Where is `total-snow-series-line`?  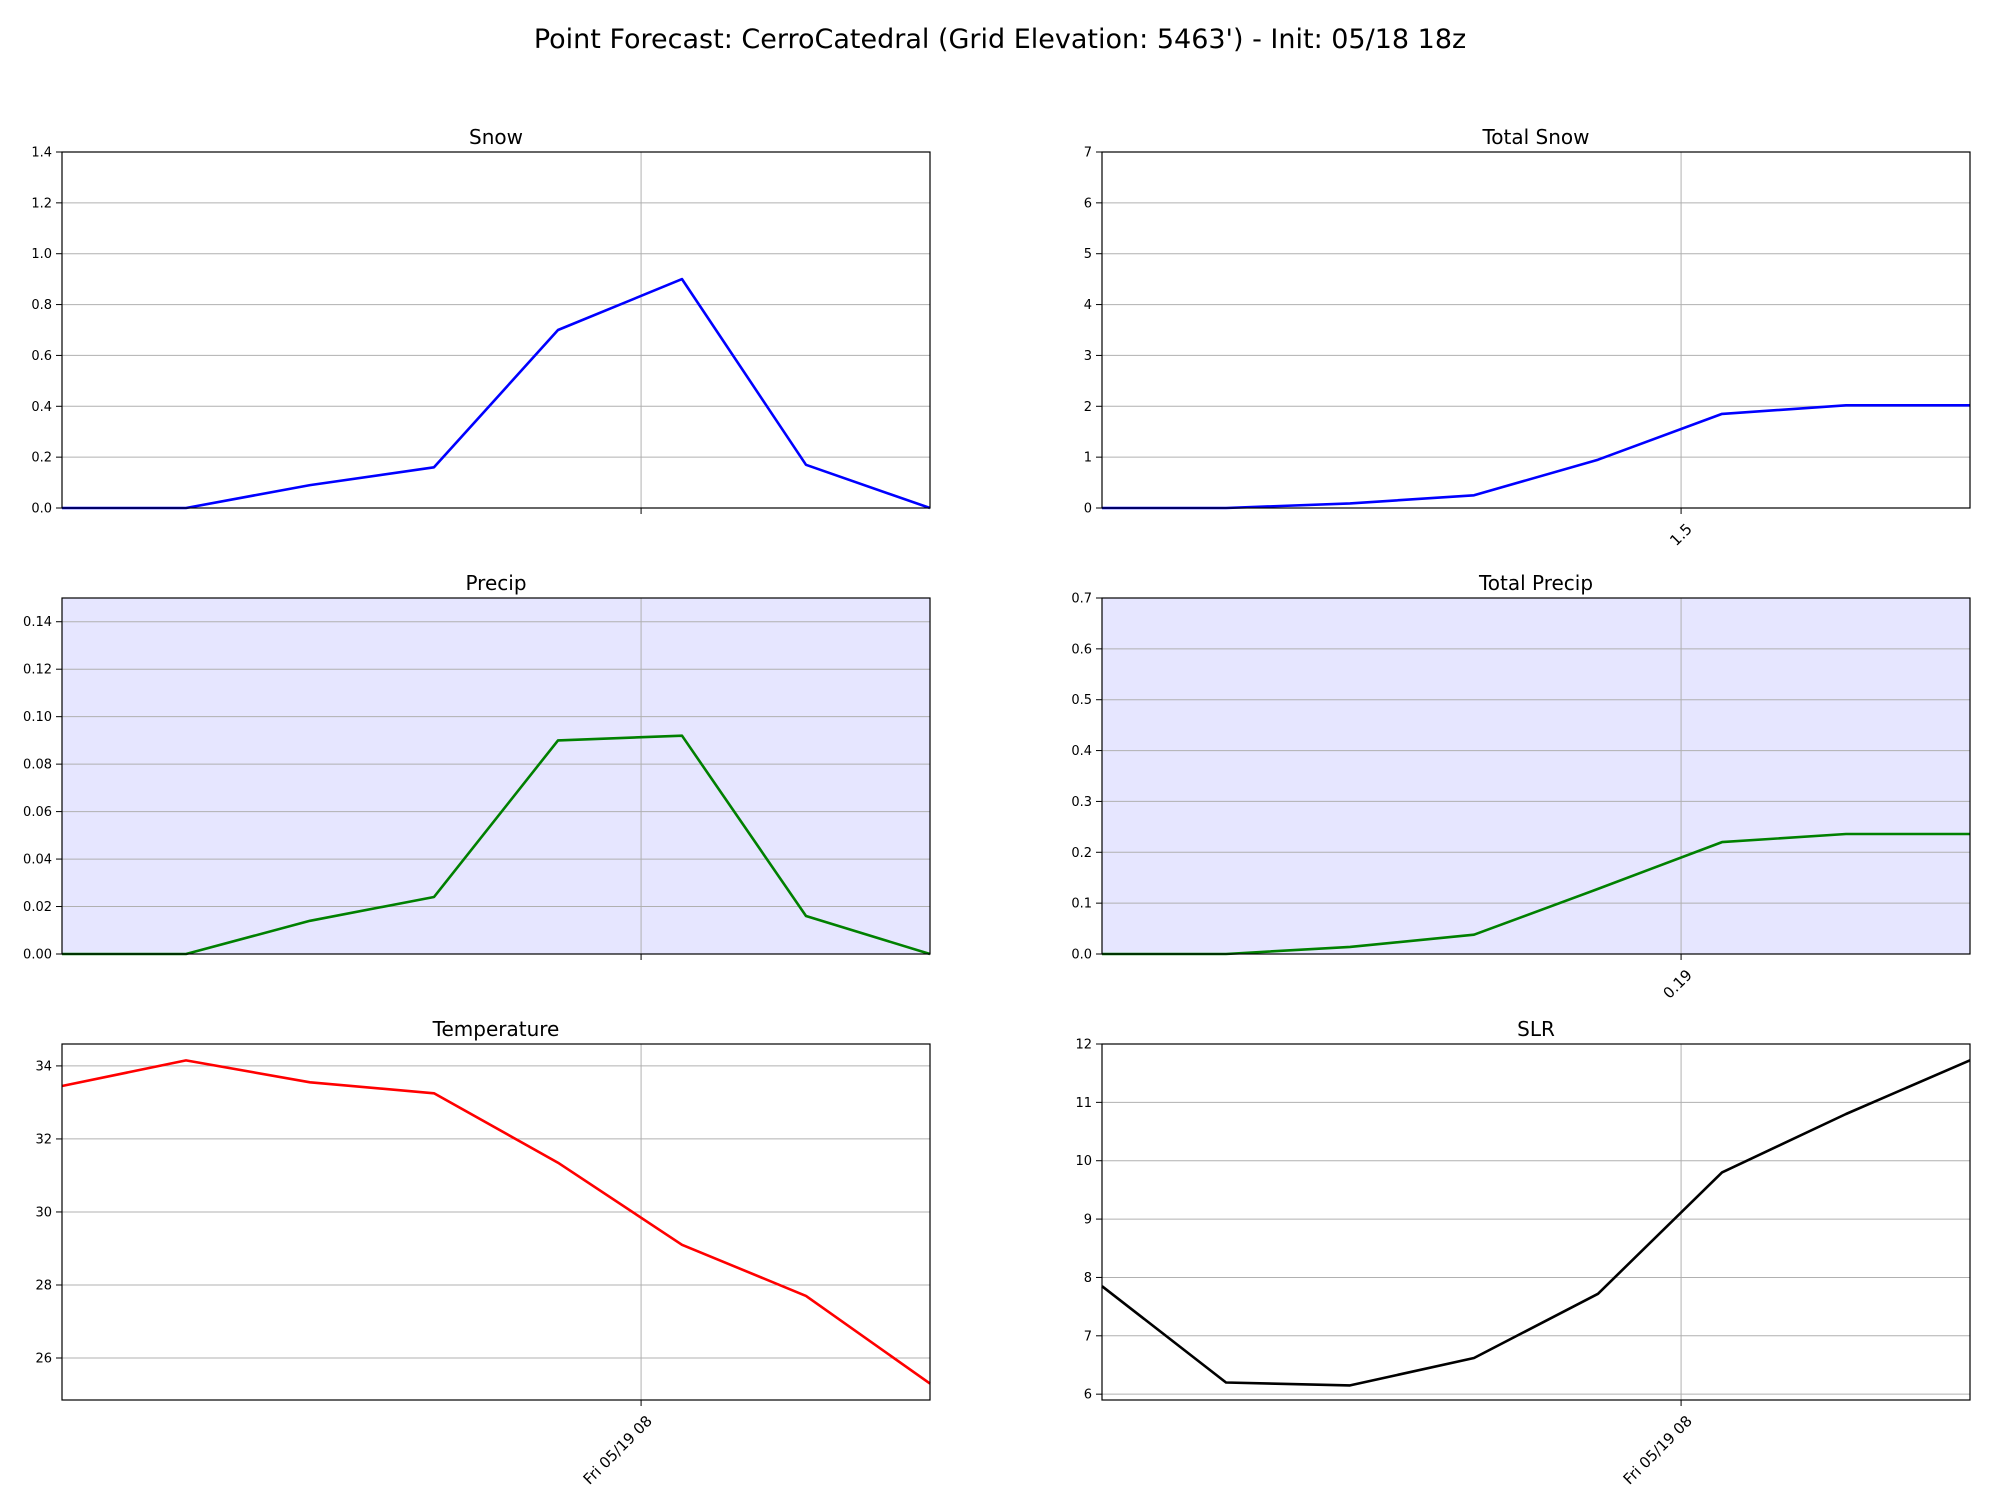
total-snow-series-line is located at coordinates (1536, 456).